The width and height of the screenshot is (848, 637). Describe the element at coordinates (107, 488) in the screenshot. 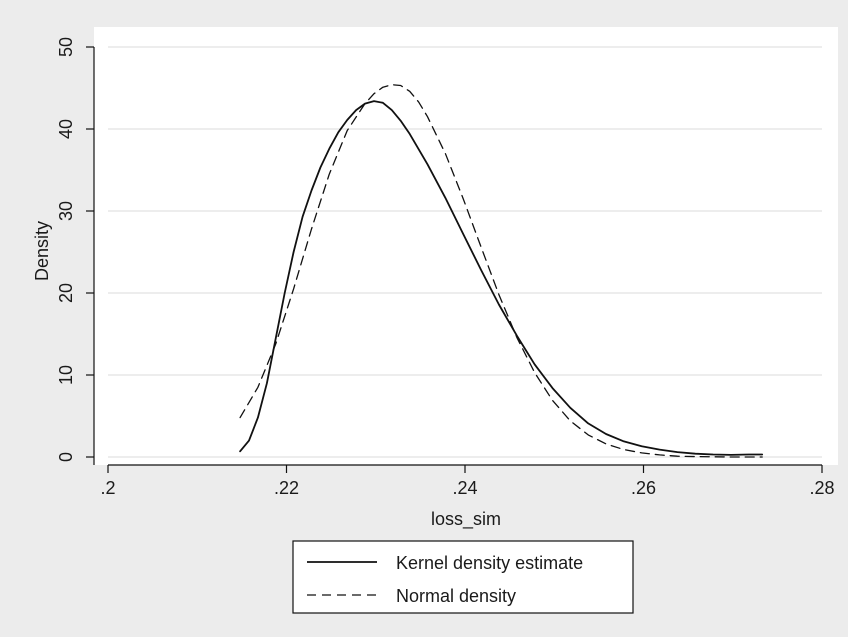

I see `x-tick-label: .2` at that location.